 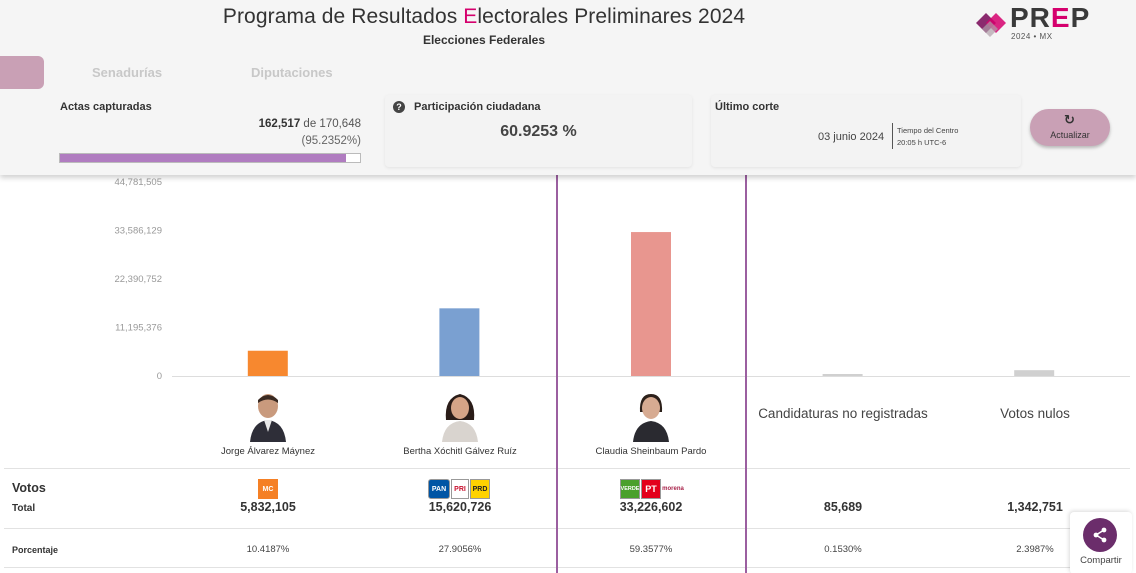 What do you see at coordinates (309, 124) in the screenshot?
I see `actas-count: 162,517 de 170,648` at bounding box center [309, 124].